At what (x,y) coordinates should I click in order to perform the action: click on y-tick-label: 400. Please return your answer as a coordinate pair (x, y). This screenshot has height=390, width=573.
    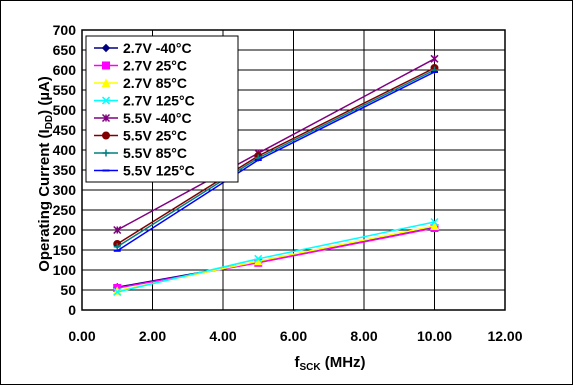
    Looking at the image, I should click on (65, 150).